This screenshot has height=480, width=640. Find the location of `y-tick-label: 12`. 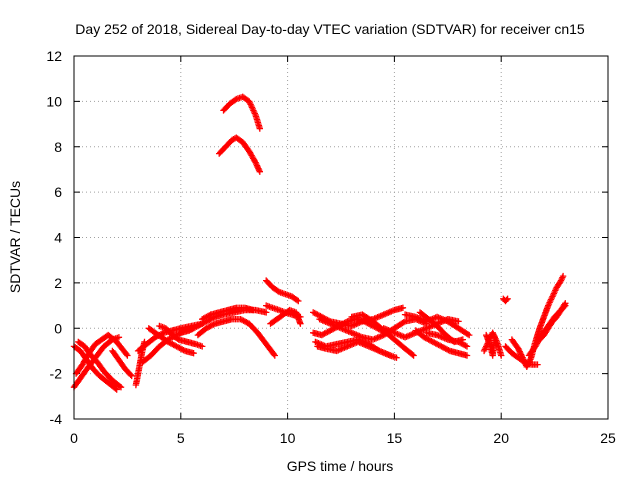

y-tick-label: 12 is located at coordinates (54, 56).